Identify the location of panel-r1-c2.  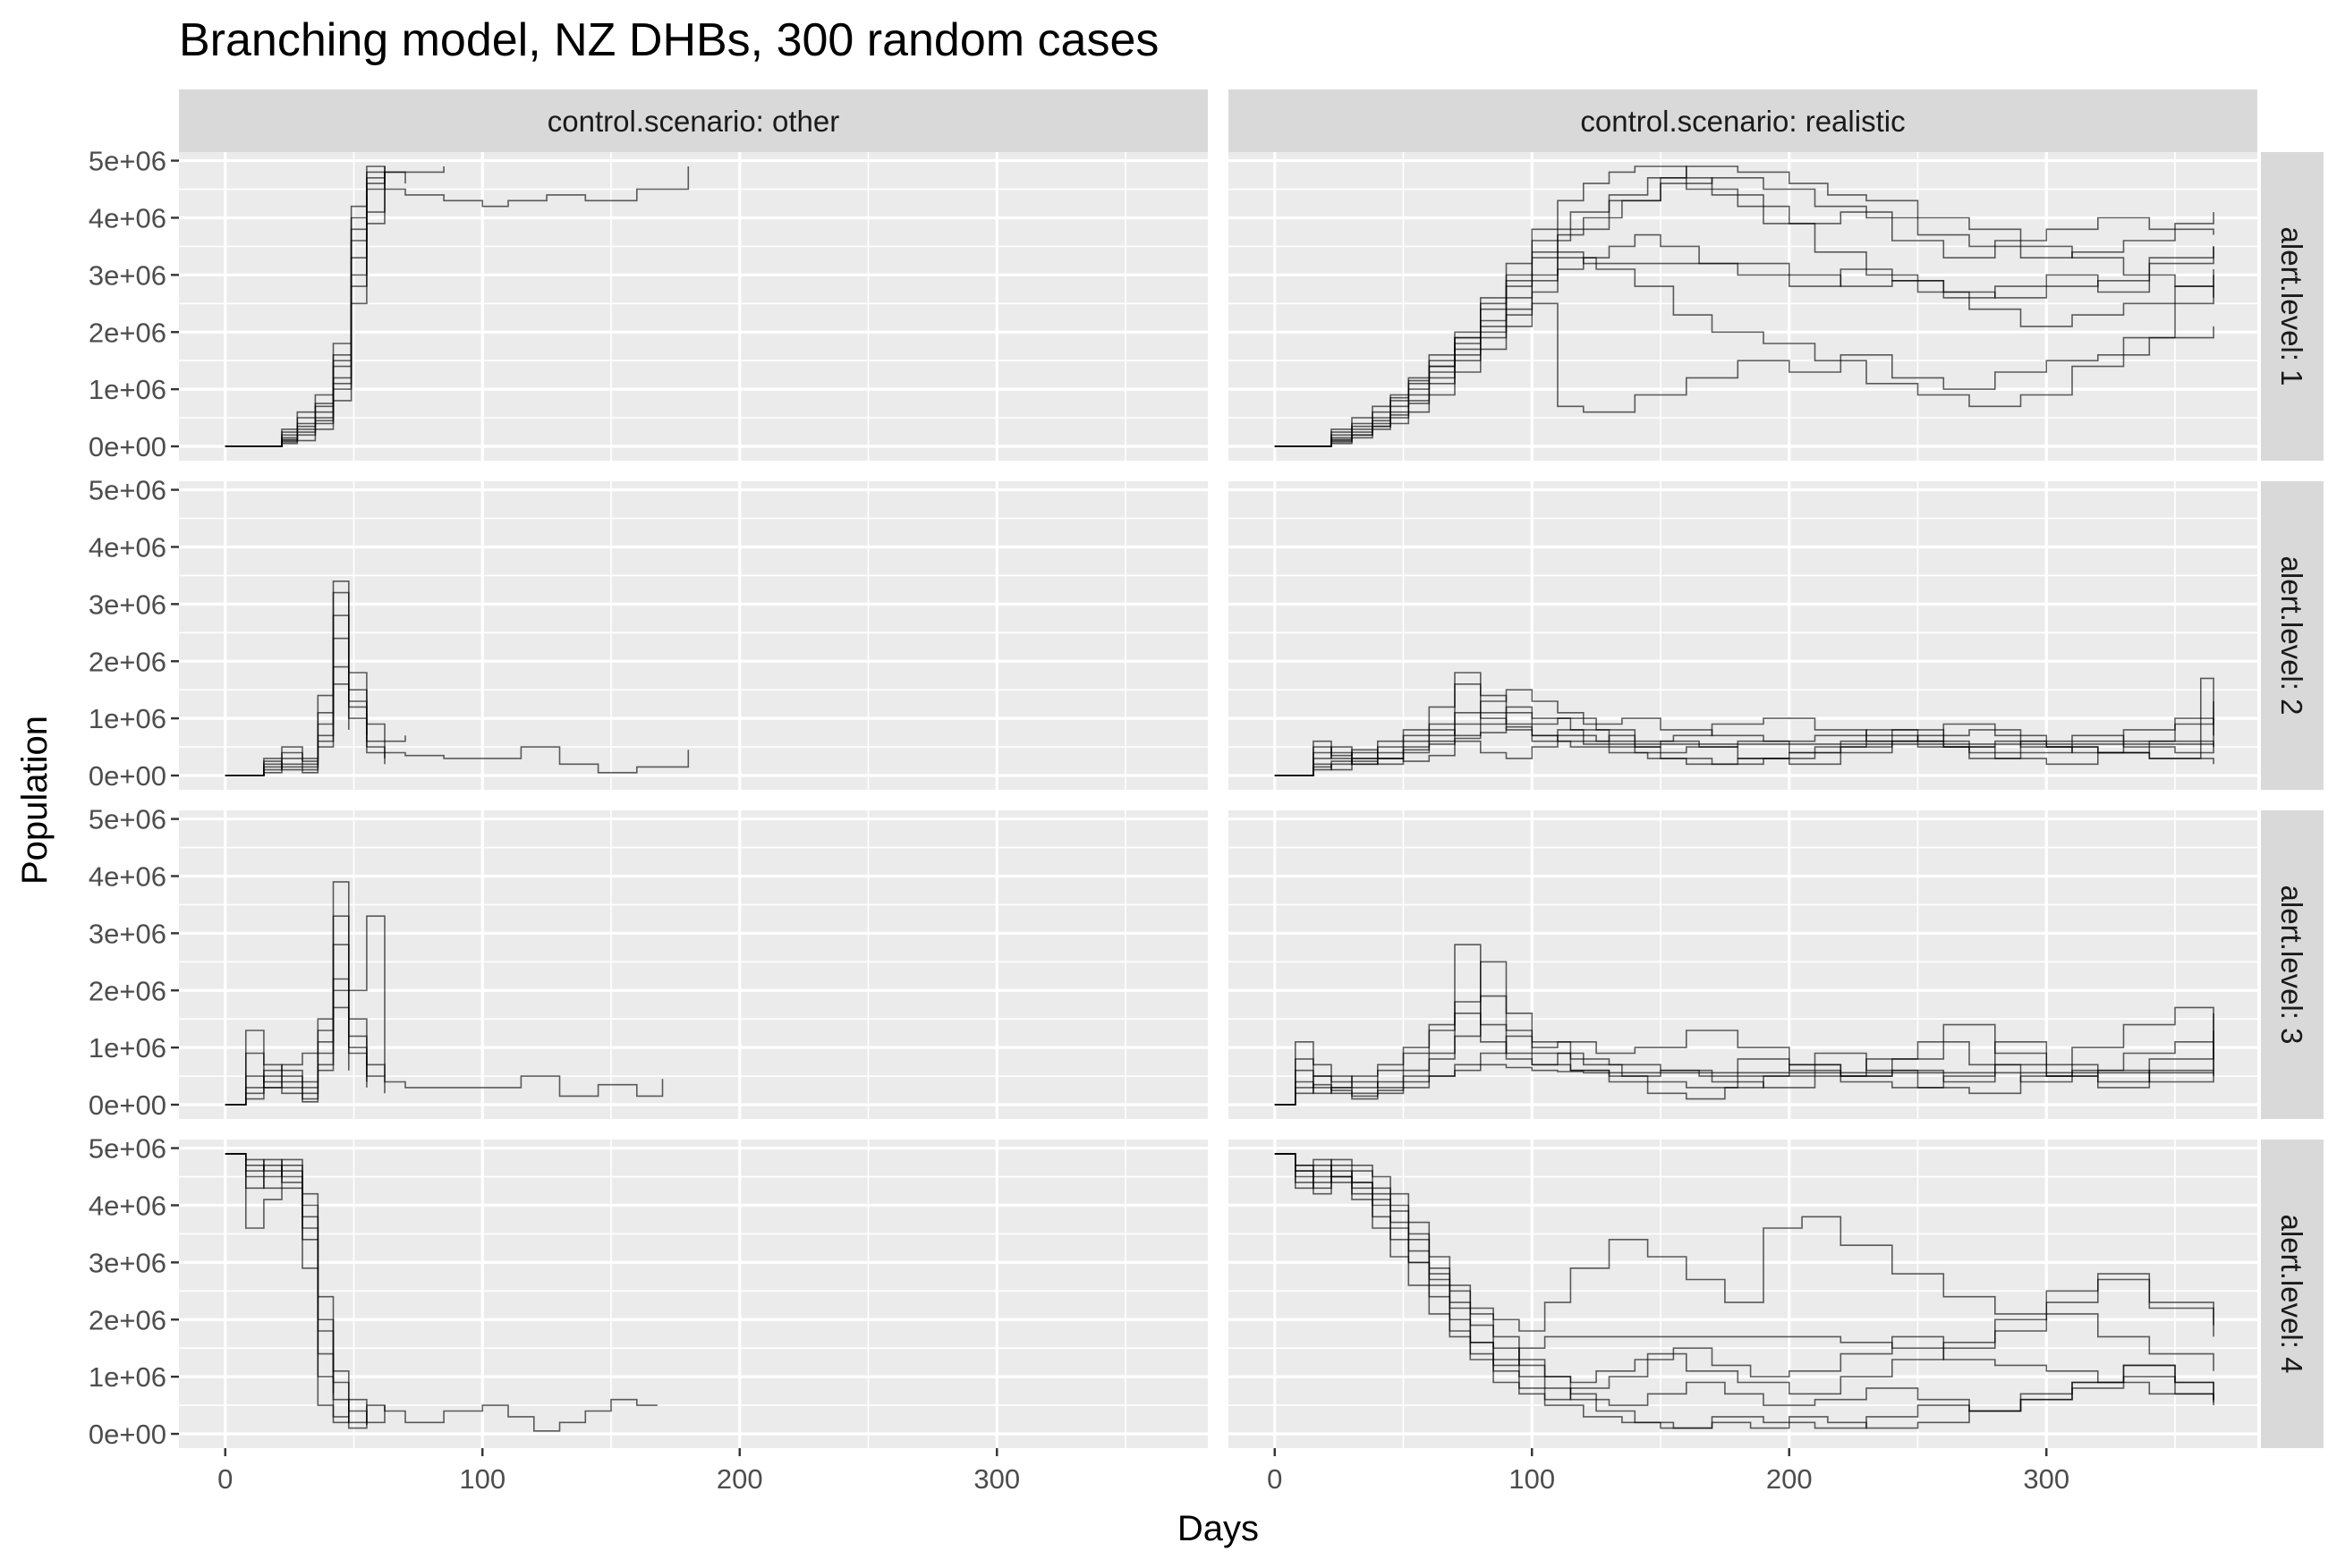
(1742, 306).